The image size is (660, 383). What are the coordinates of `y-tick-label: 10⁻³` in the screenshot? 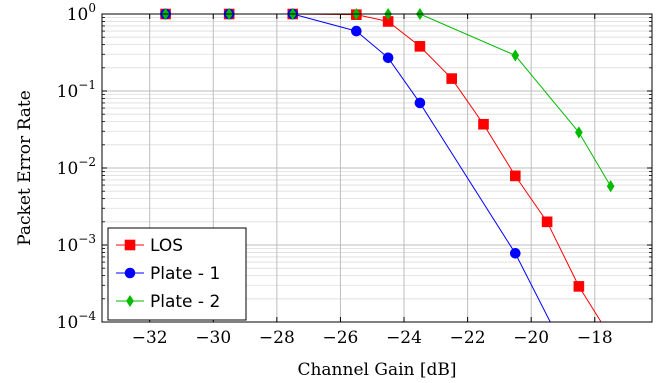 It's located at (76, 244).